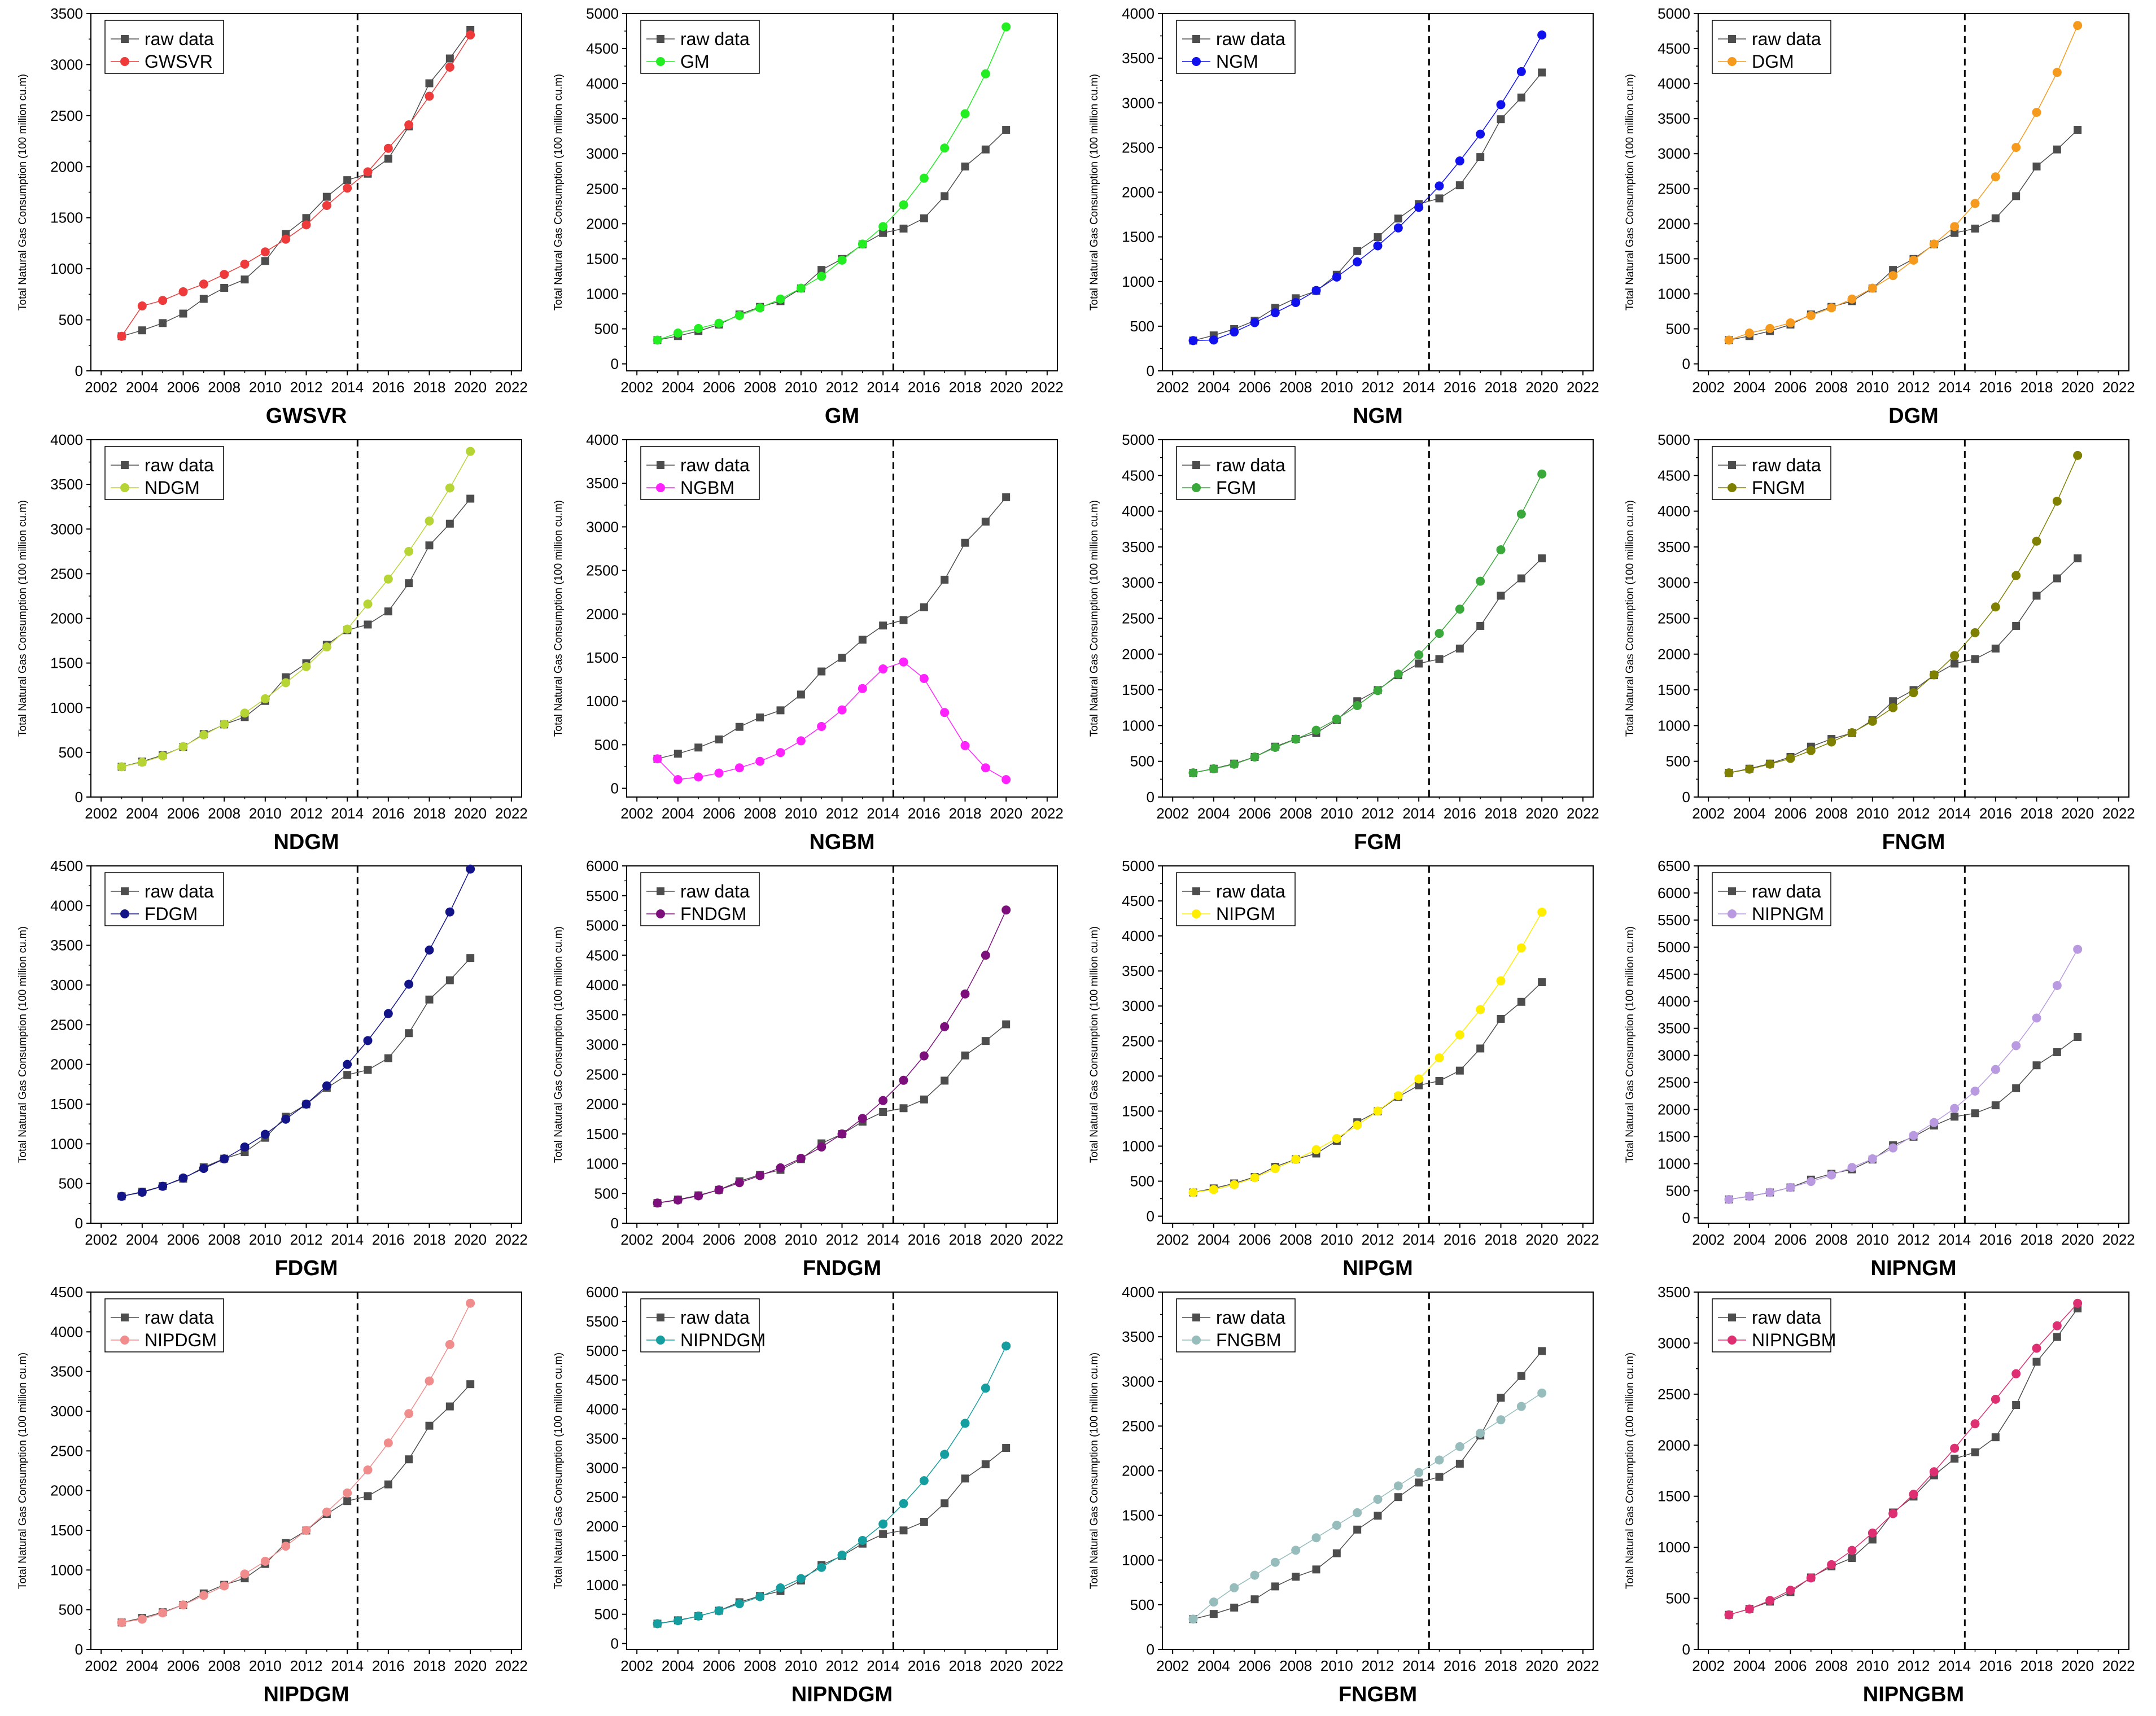  What do you see at coordinates (602, 896) in the screenshot?
I see `y-tick-label: 5500` at bounding box center [602, 896].